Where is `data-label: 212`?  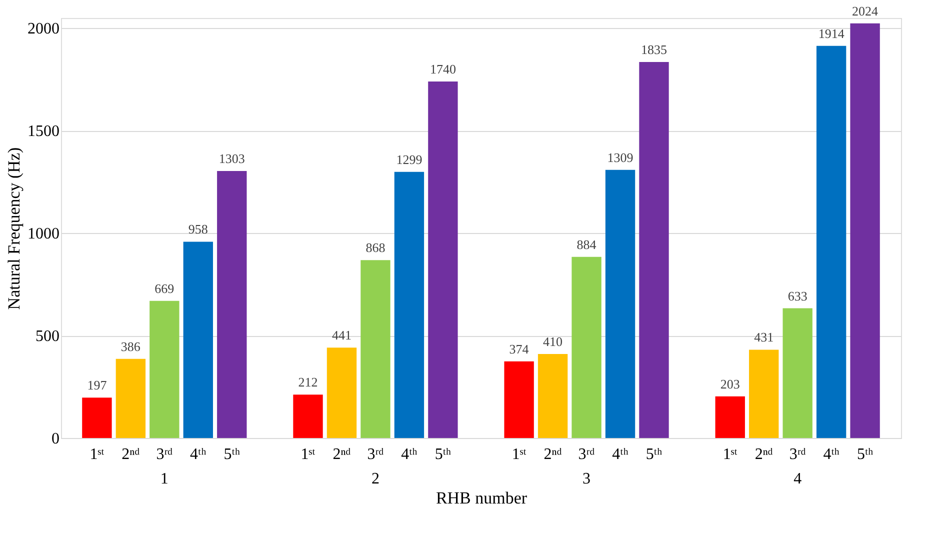 data-label: 212 is located at coordinates (308, 382).